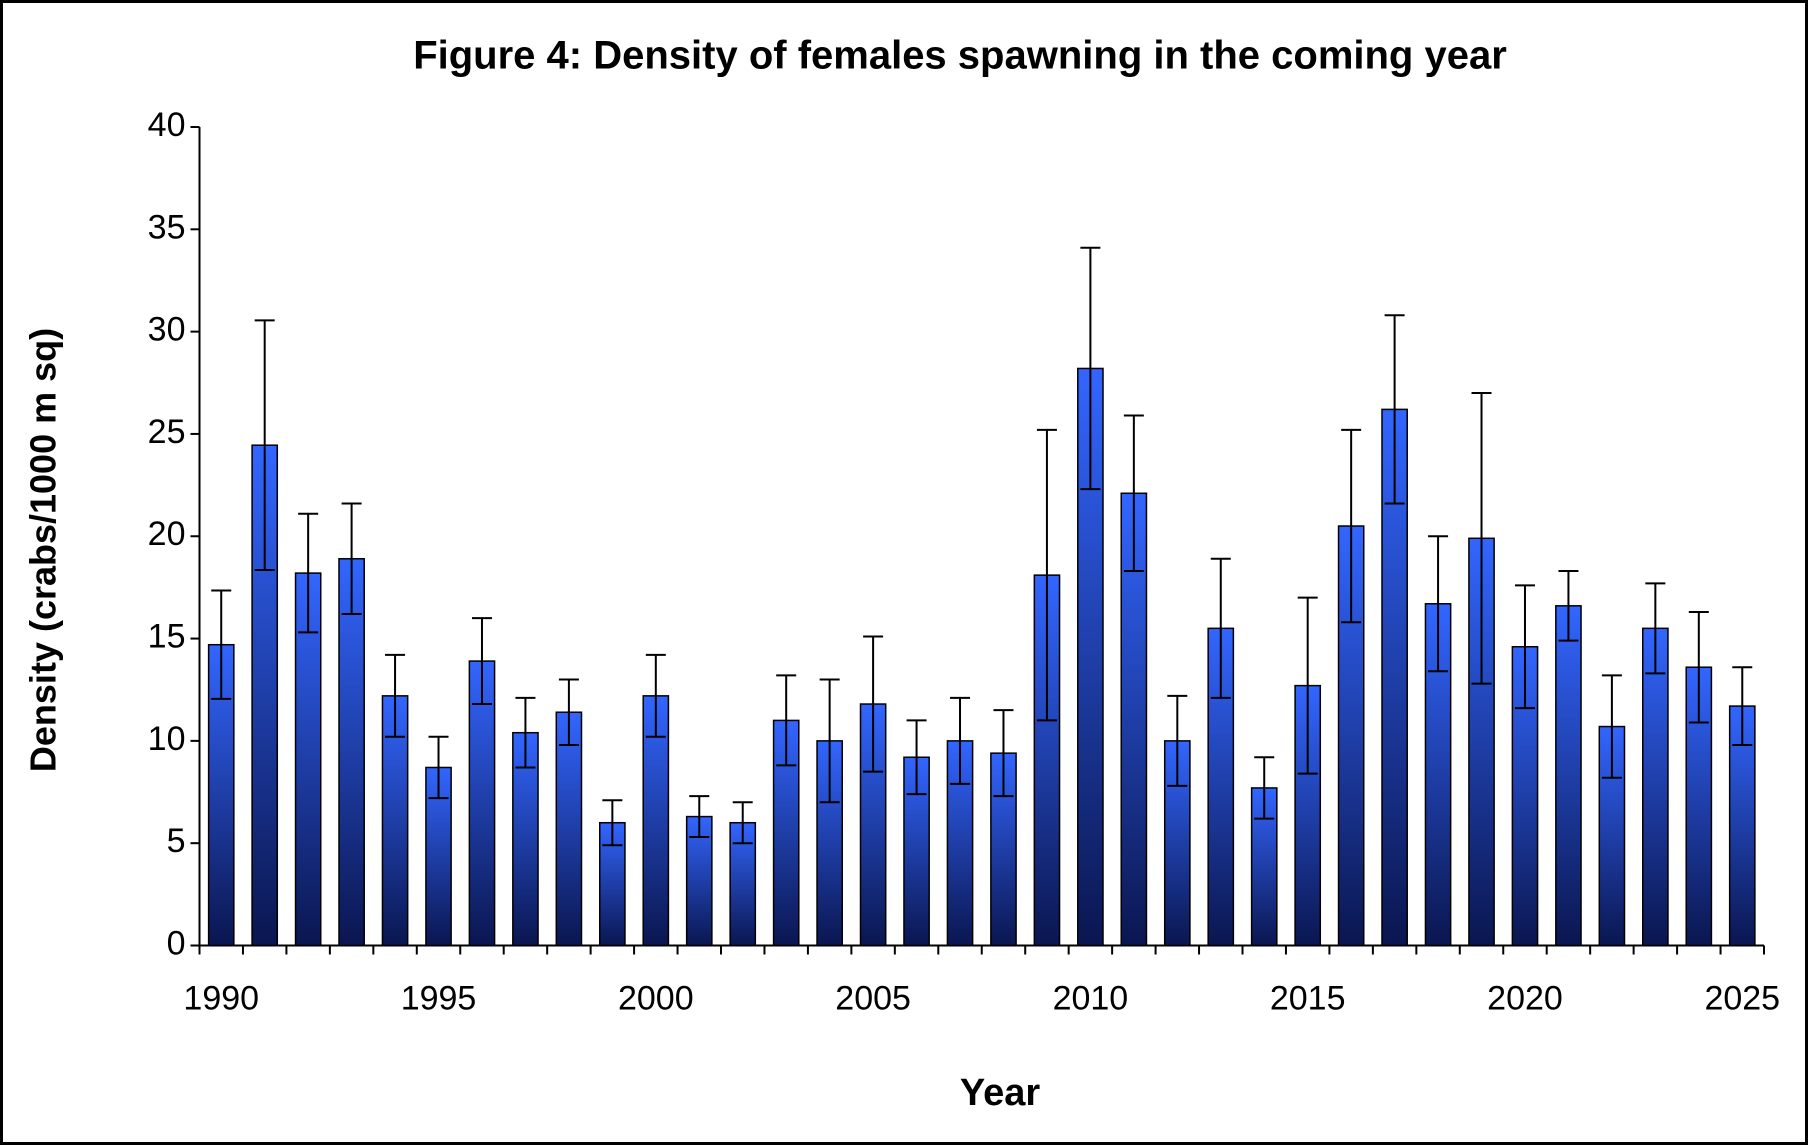  I want to click on y-tick-label: 15, so click(167, 637).